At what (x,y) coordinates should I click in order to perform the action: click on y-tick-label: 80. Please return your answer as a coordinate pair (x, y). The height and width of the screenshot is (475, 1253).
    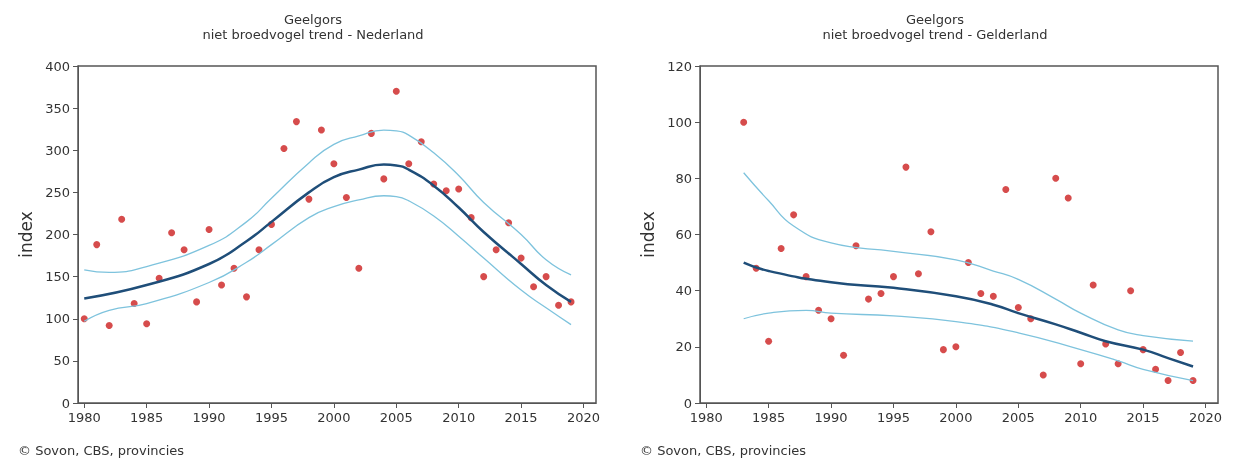
    Looking at the image, I should click on (683, 178).